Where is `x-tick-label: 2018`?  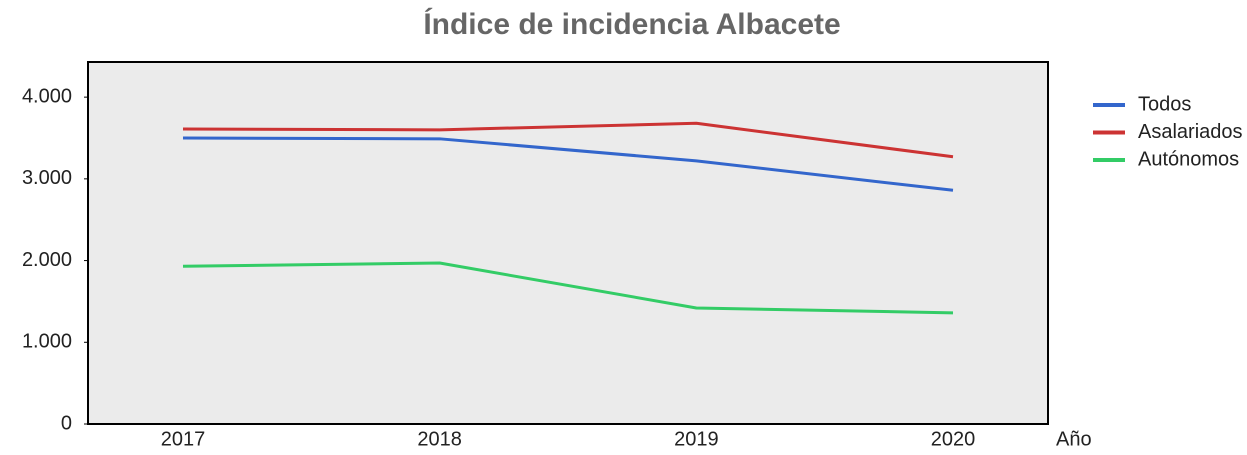 x-tick-label: 2018 is located at coordinates (439, 439).